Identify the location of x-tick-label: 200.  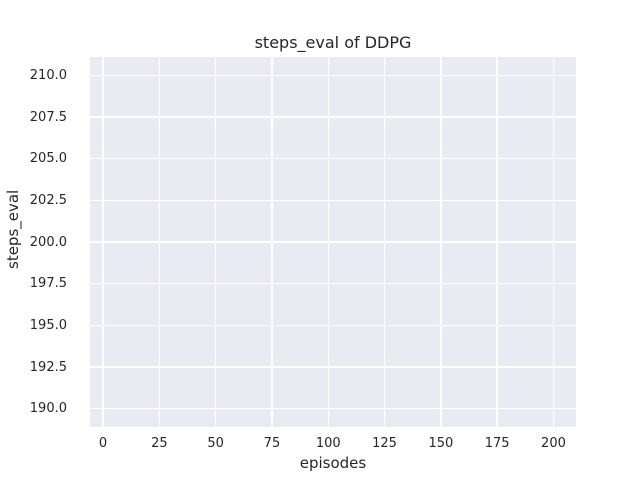
(553, 443).